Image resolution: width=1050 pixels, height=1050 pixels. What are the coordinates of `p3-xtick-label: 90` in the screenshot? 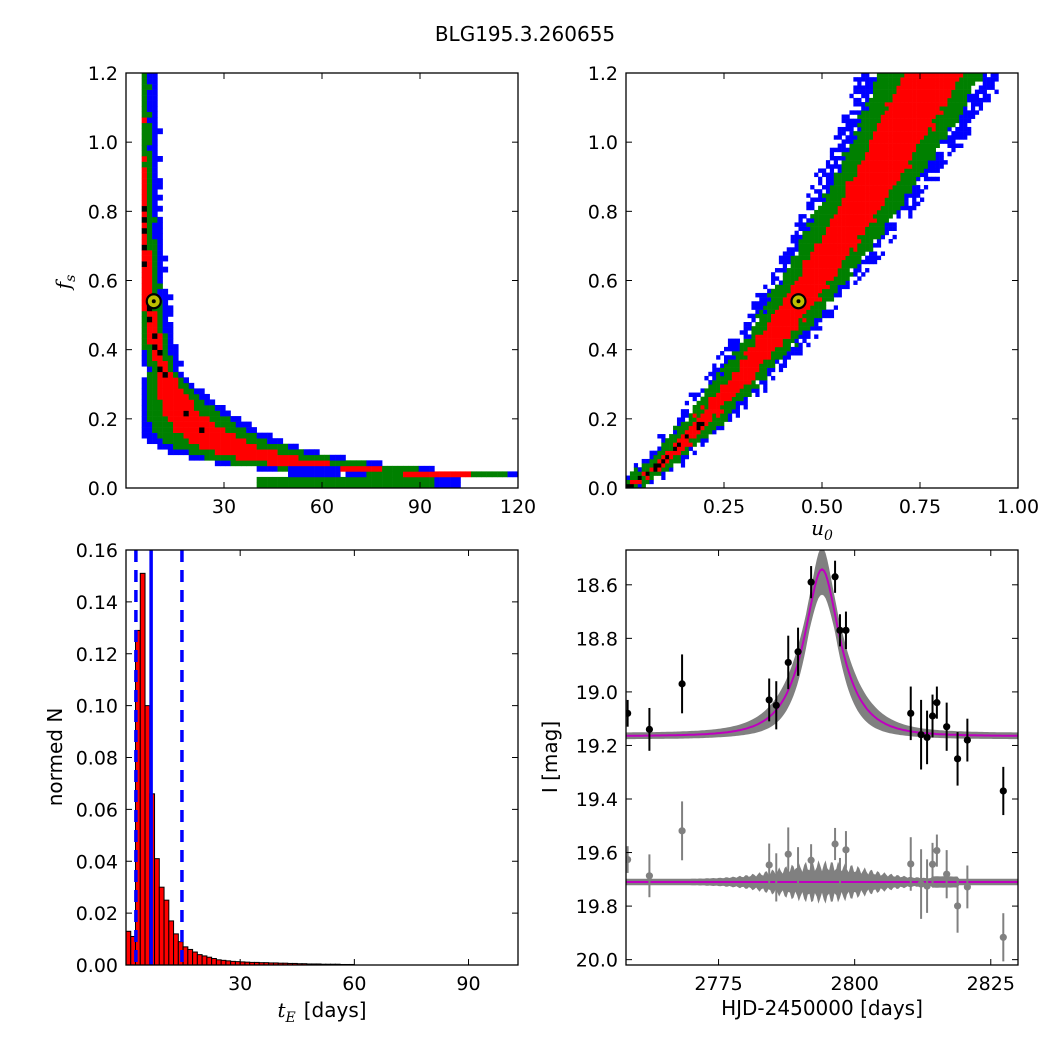 It's located at (468, 984).